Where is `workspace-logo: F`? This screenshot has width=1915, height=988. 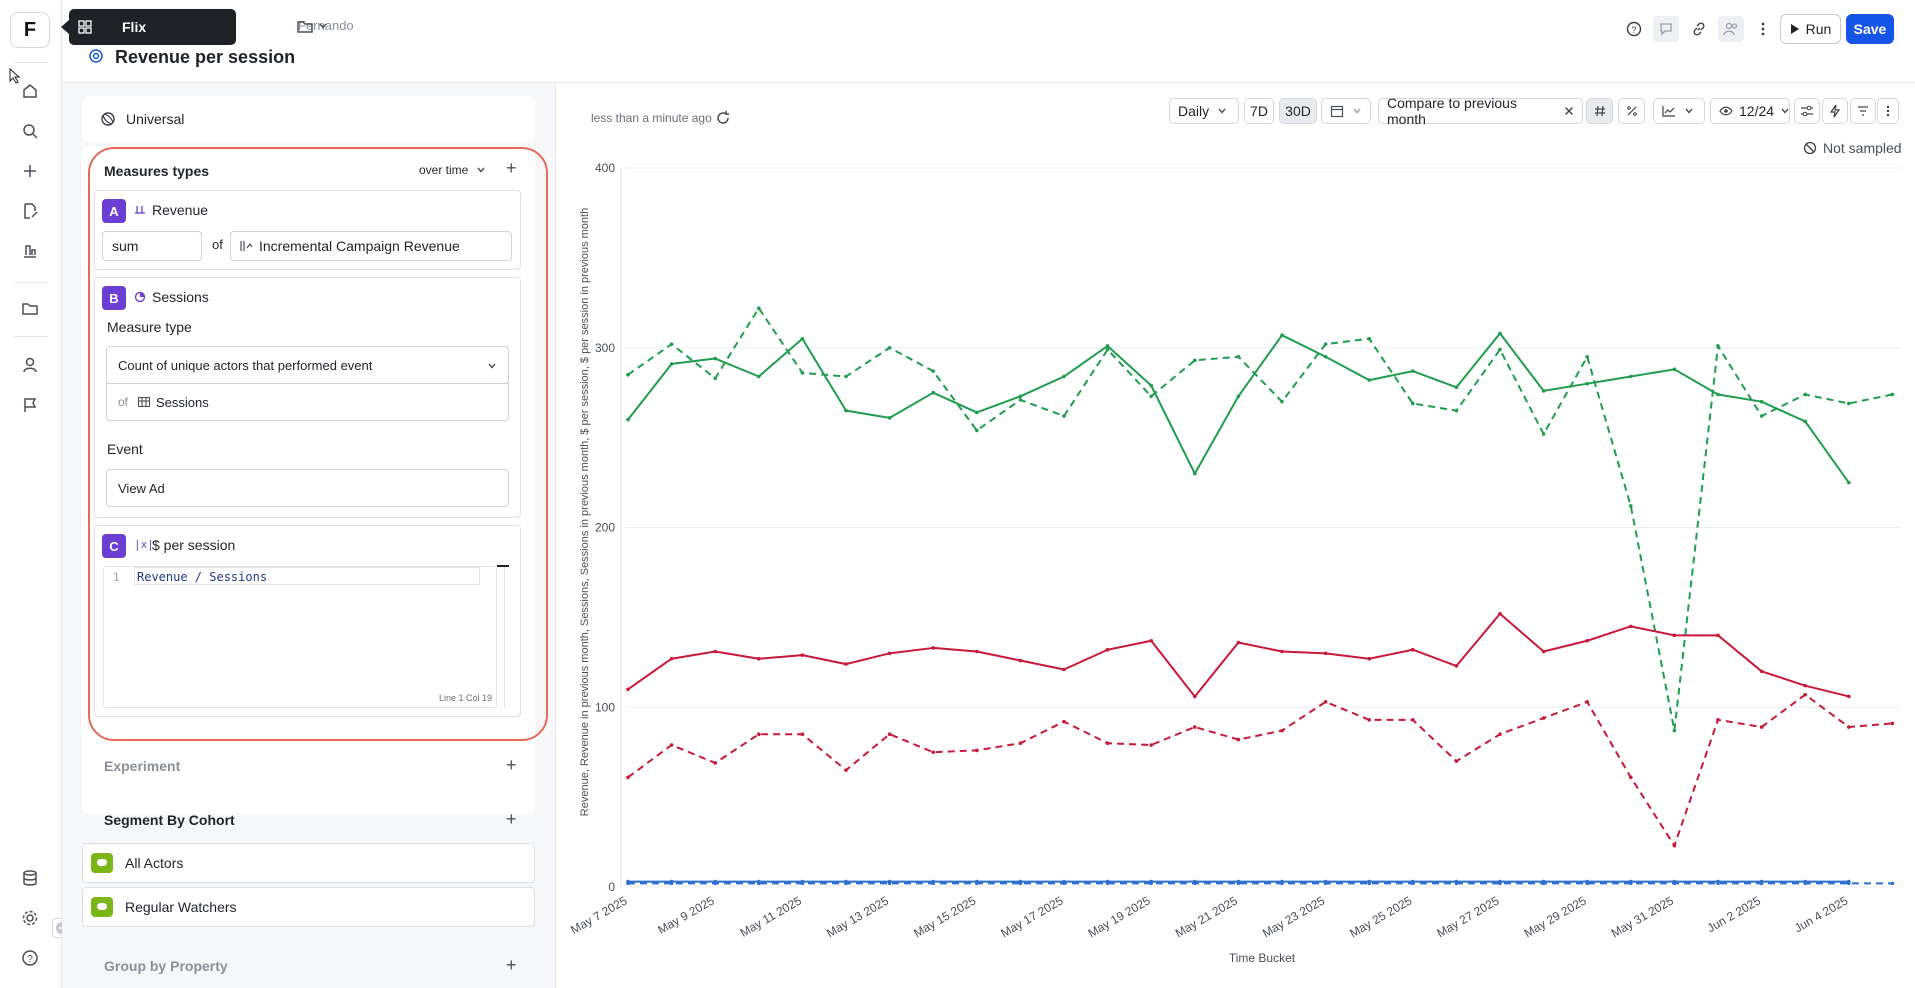
workspace-logo: F is located at coordinates (30, 30).